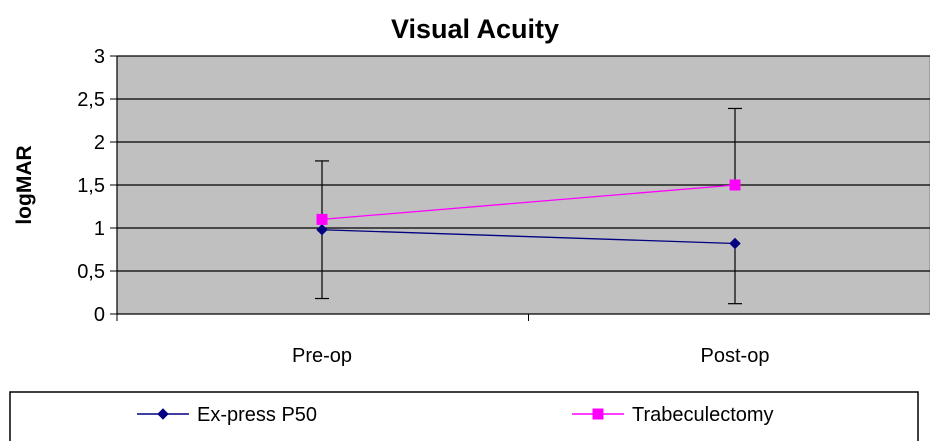 The image size is (930, 441). I want to click on series-line-trabeculectomy, so click(528, 202).